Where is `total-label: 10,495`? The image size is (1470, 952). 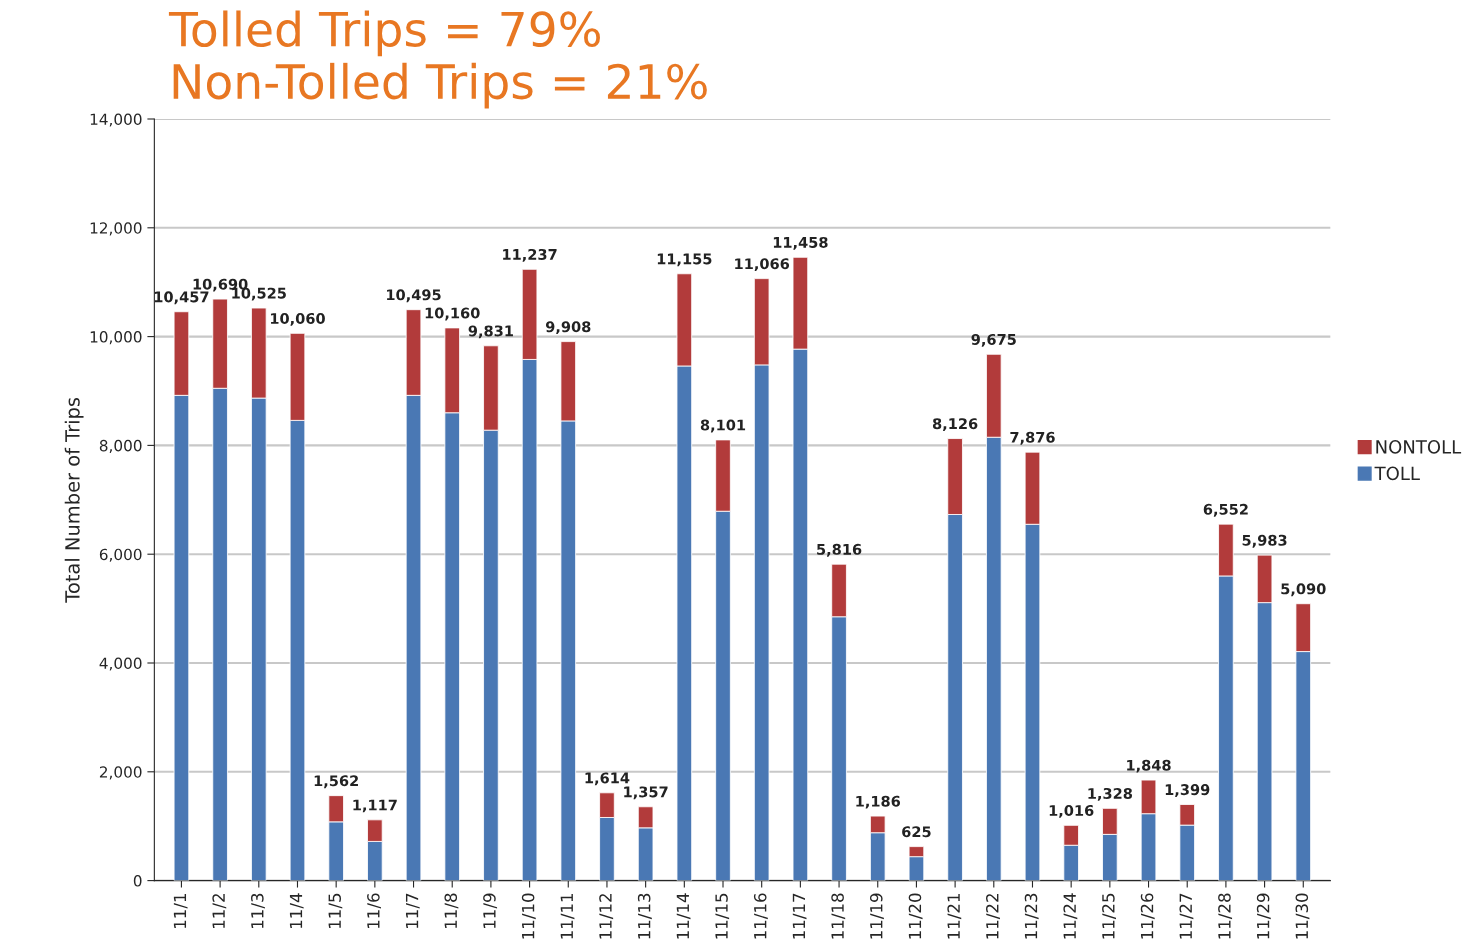 total-label: 10,495 is located at coordinates (414, 296).